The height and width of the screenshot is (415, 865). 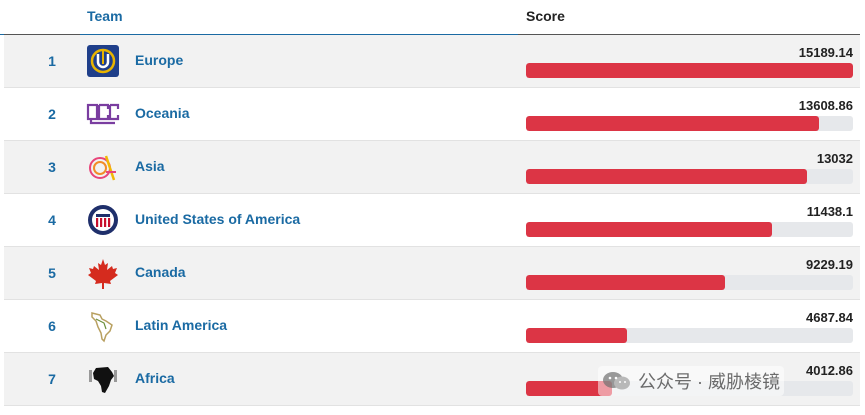 I want to click on rank-cell: 4, so click(x=52, y=220).